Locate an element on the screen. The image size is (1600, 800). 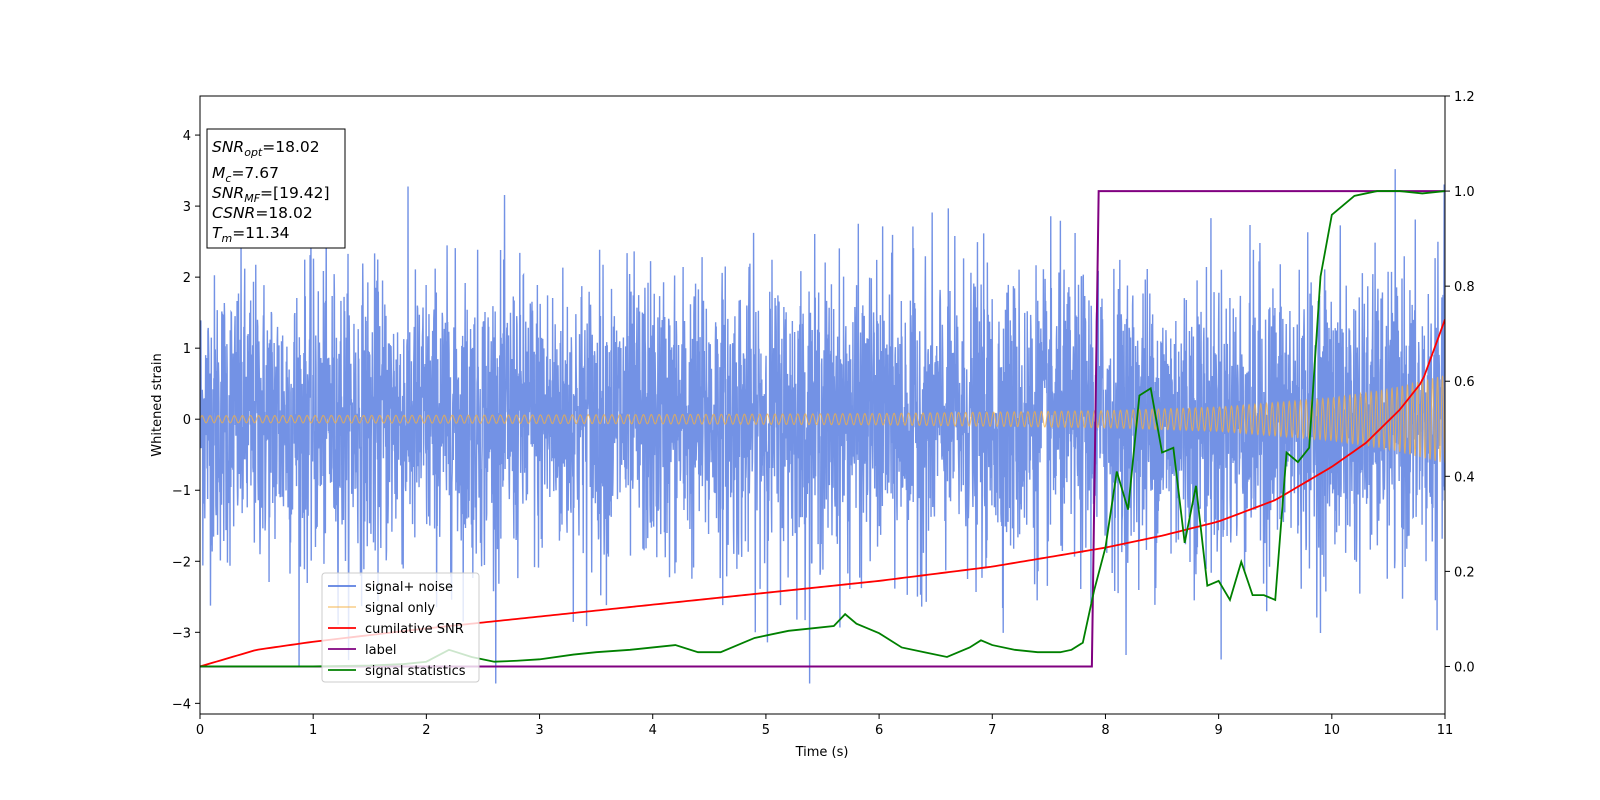
x-tick-label: 2 is located at coordinates (426, 730).